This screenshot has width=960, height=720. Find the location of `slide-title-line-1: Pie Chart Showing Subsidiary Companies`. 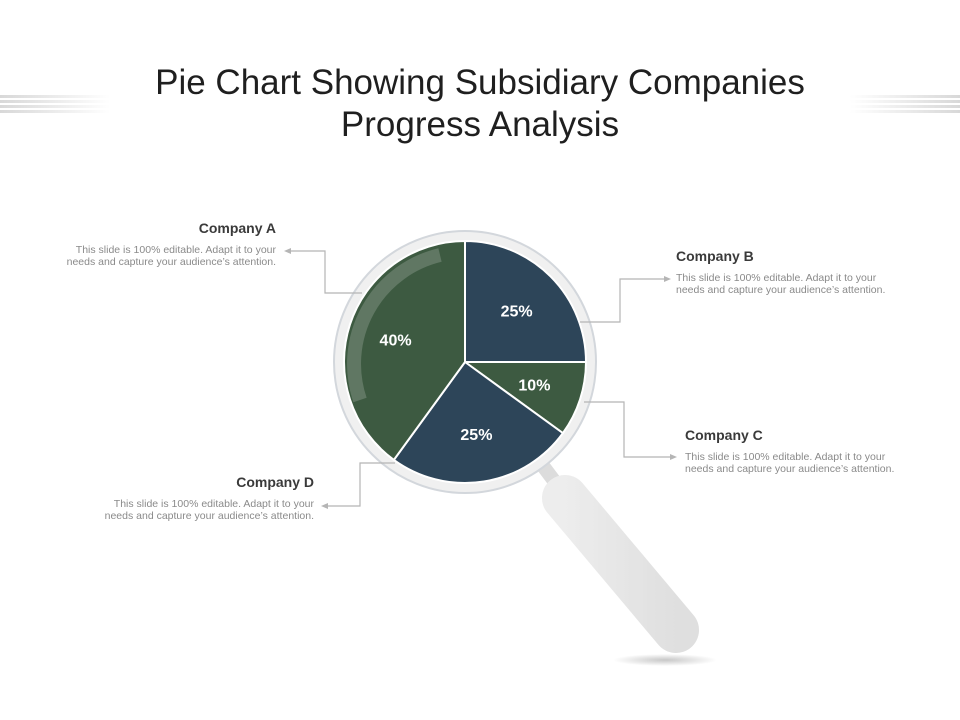

slide-title-line-1: Pie Chart Showing Subsidiary Companies is located at coordinates (480, 82).